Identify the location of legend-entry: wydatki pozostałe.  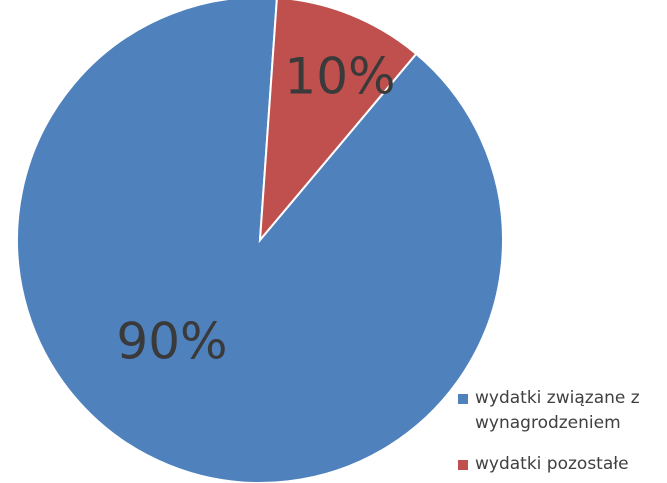
(560, 464).